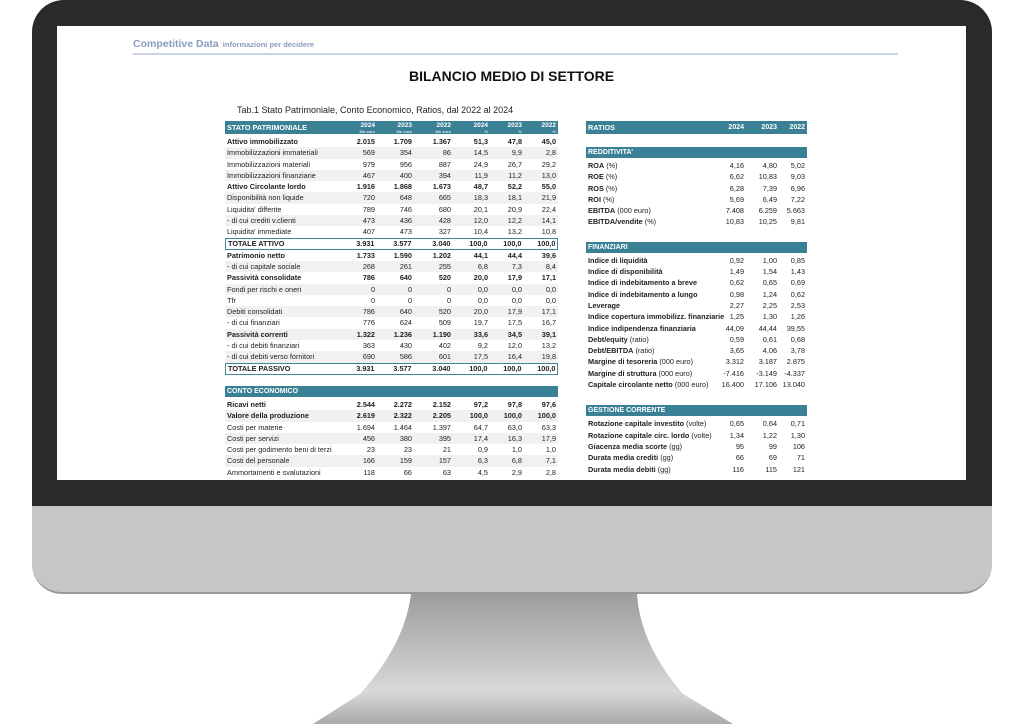 The width and height of the screenshot is (1024, 724). I want to click on cell-value: 6,49, so click(769, 199).